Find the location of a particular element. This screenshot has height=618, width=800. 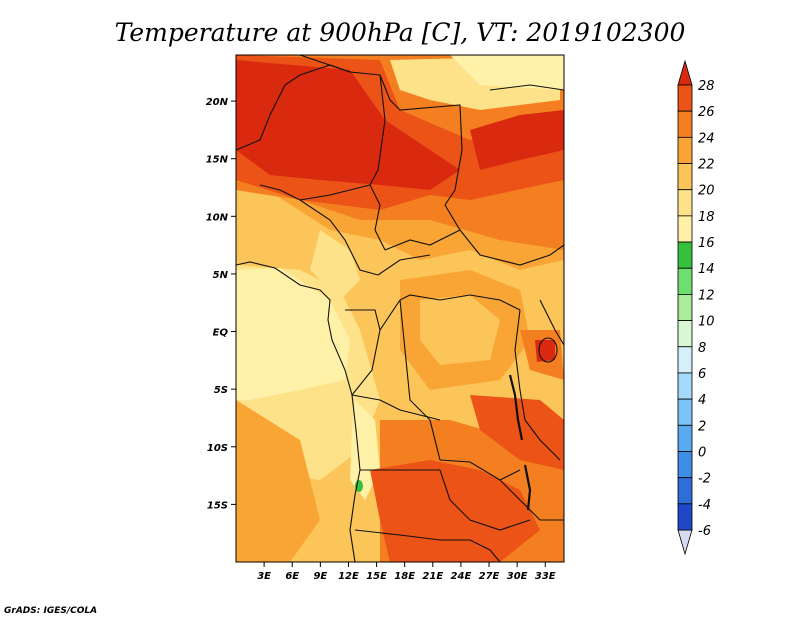

lon-tick-label: 15E is located at coordinates (376, 576).